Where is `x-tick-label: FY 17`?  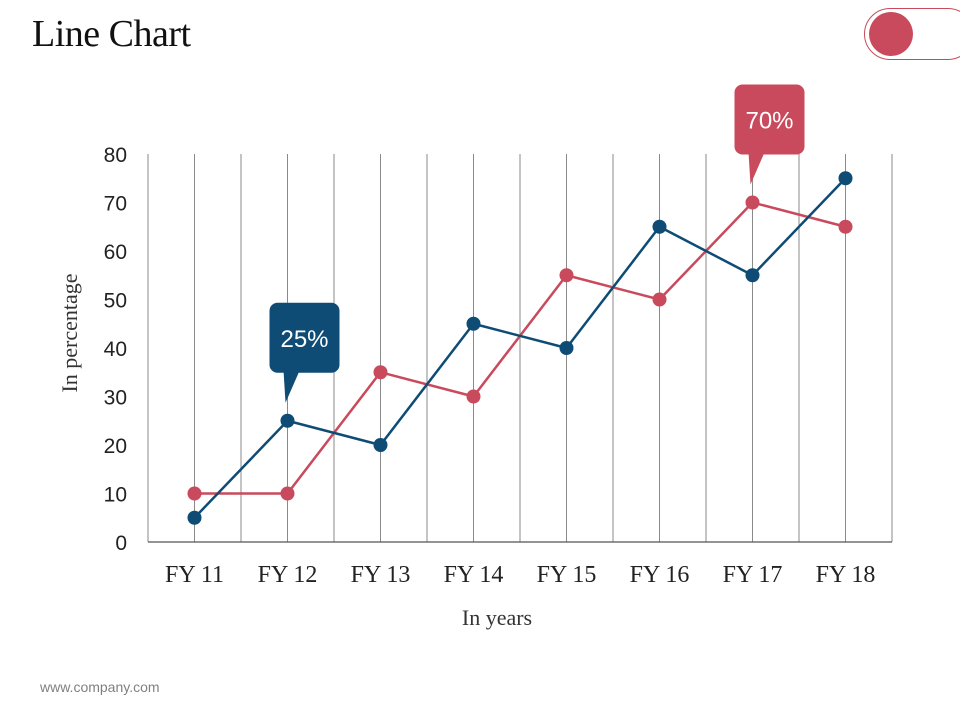 x-tick-label: FY 17 is located at coordinates (753, 575).